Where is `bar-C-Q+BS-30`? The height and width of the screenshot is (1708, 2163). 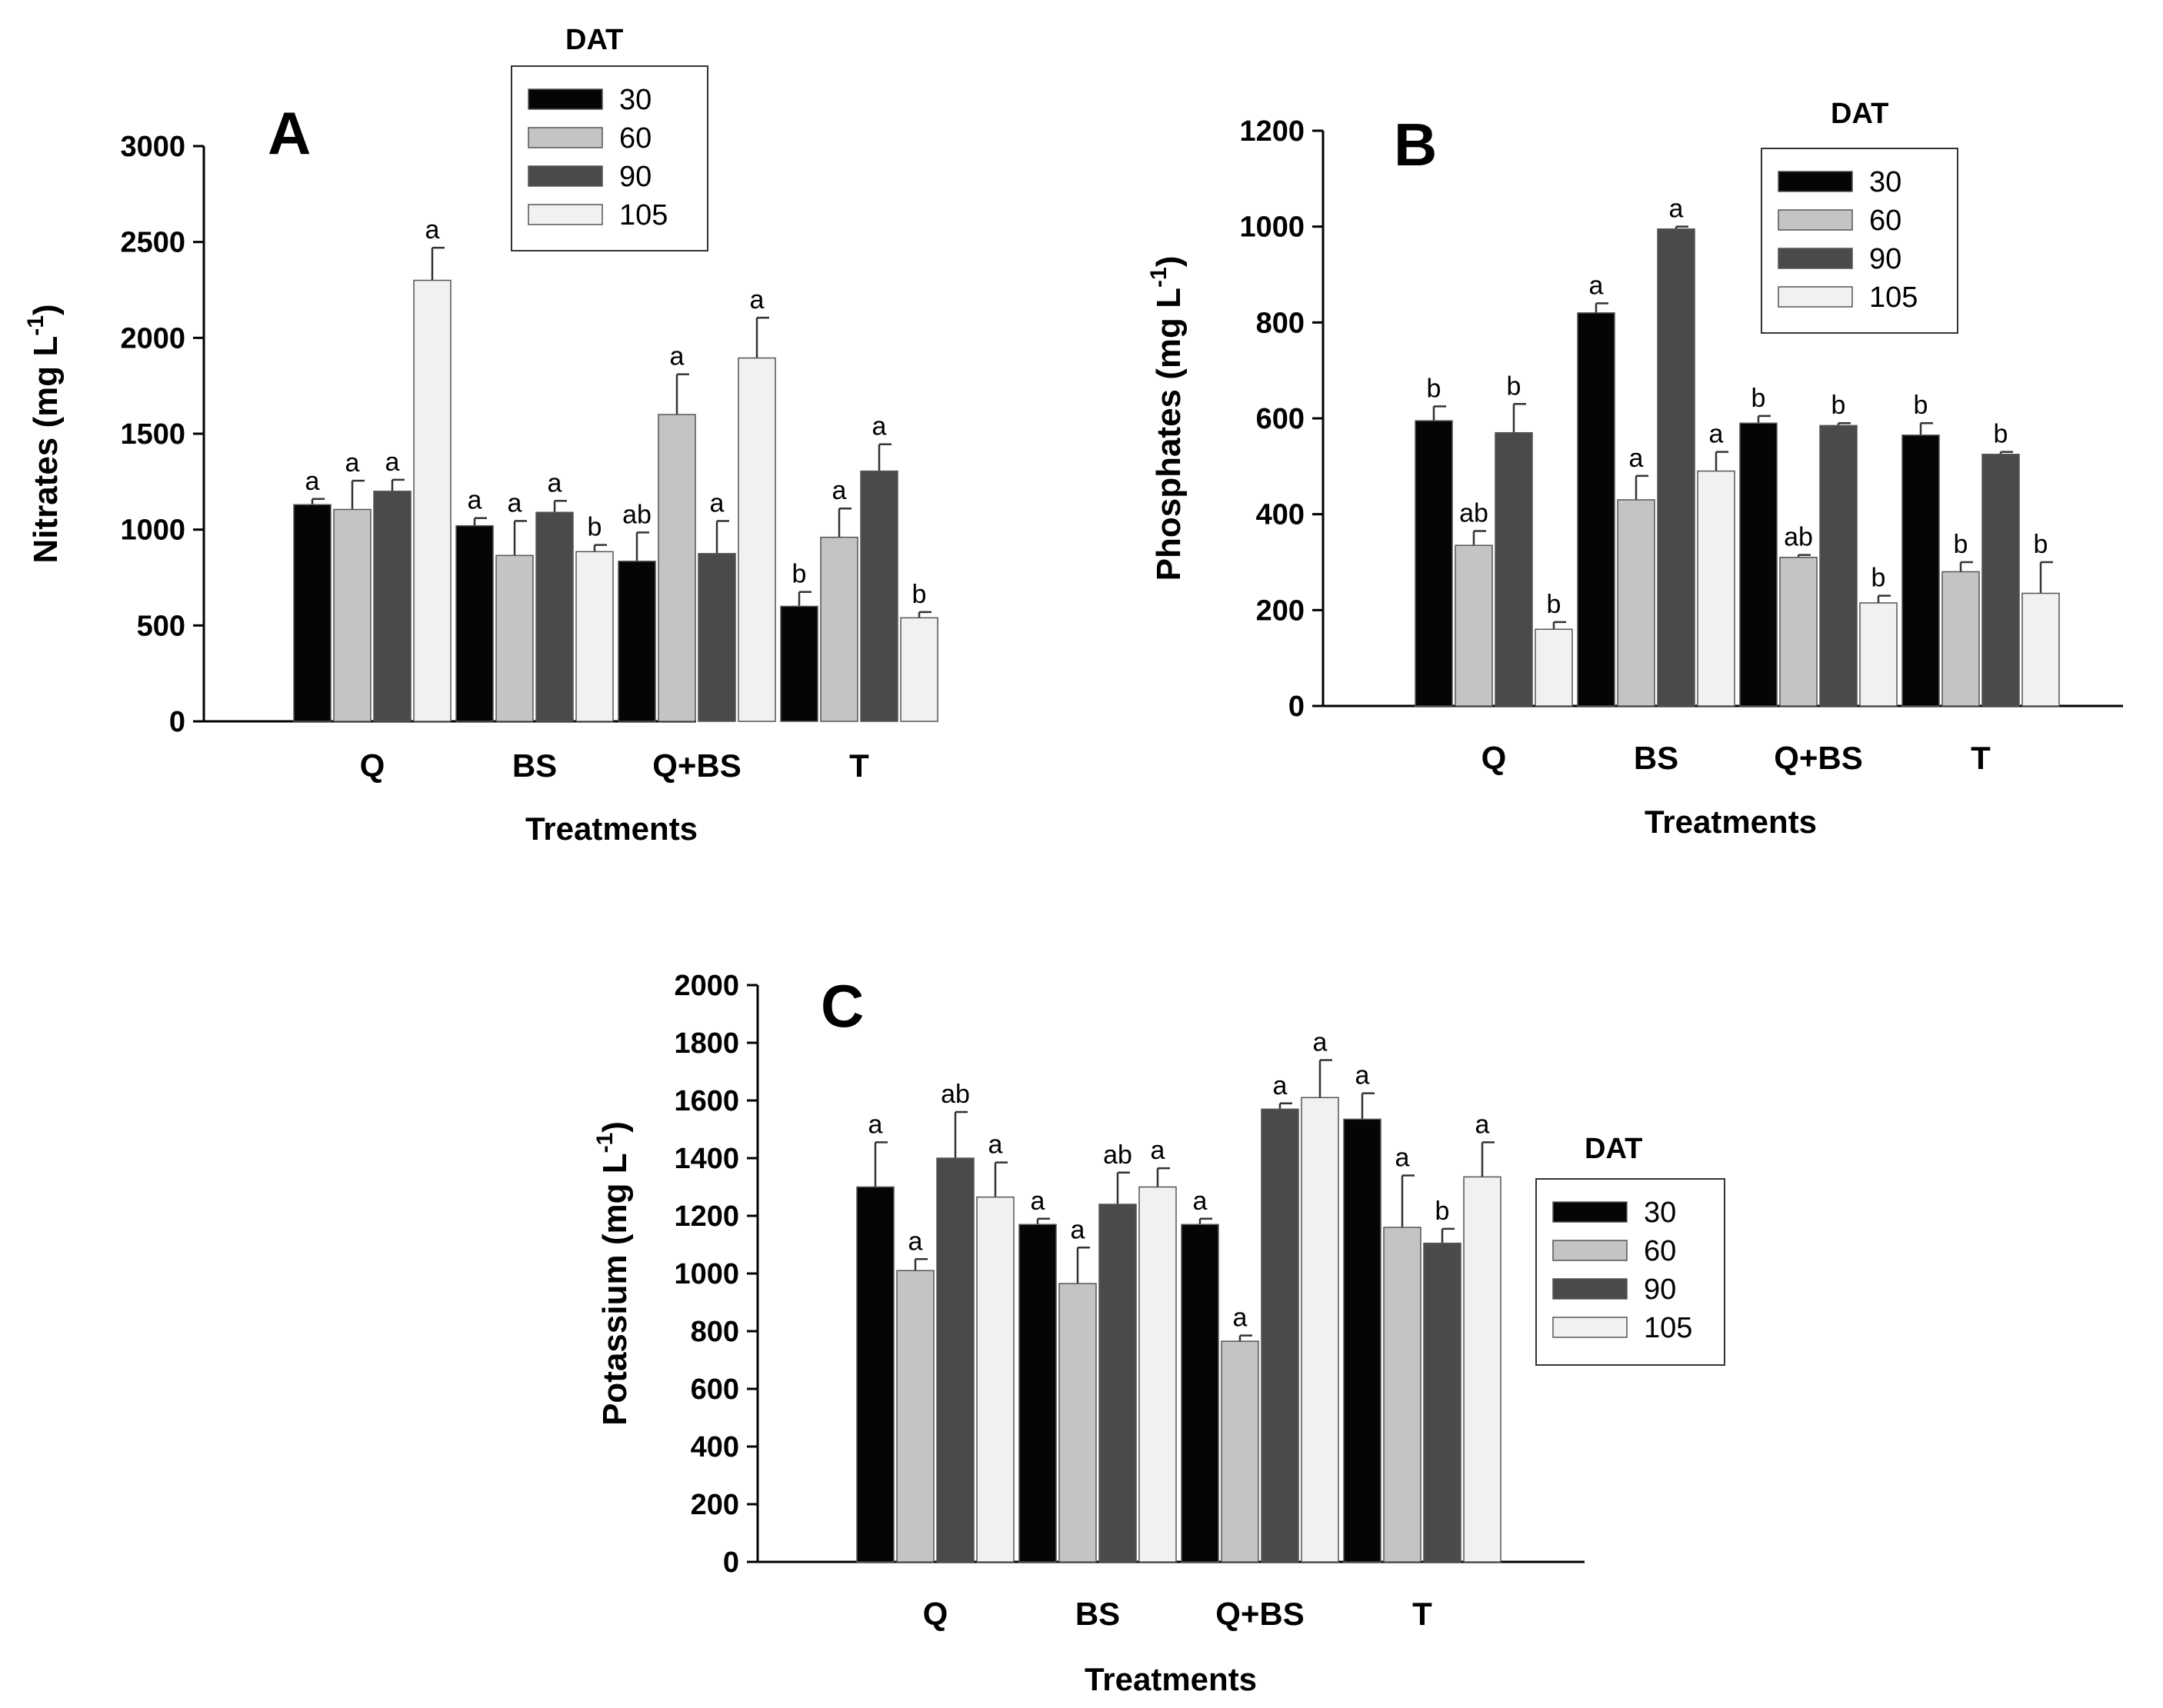 bar-C-Q+BS-30 is located at coordinates (1200, 1394).